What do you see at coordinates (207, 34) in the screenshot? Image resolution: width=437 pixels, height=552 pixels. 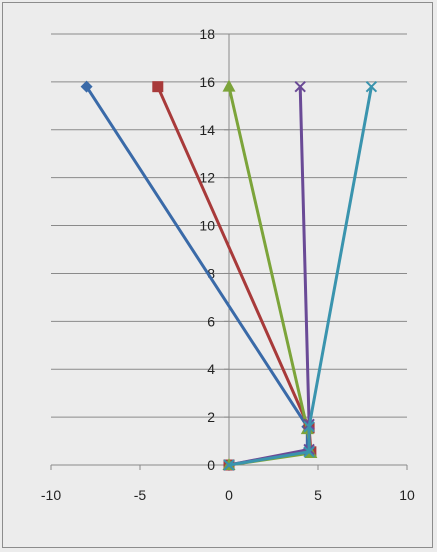 I see `y-tick-label-18: 18` at bounding box center [207, 34].